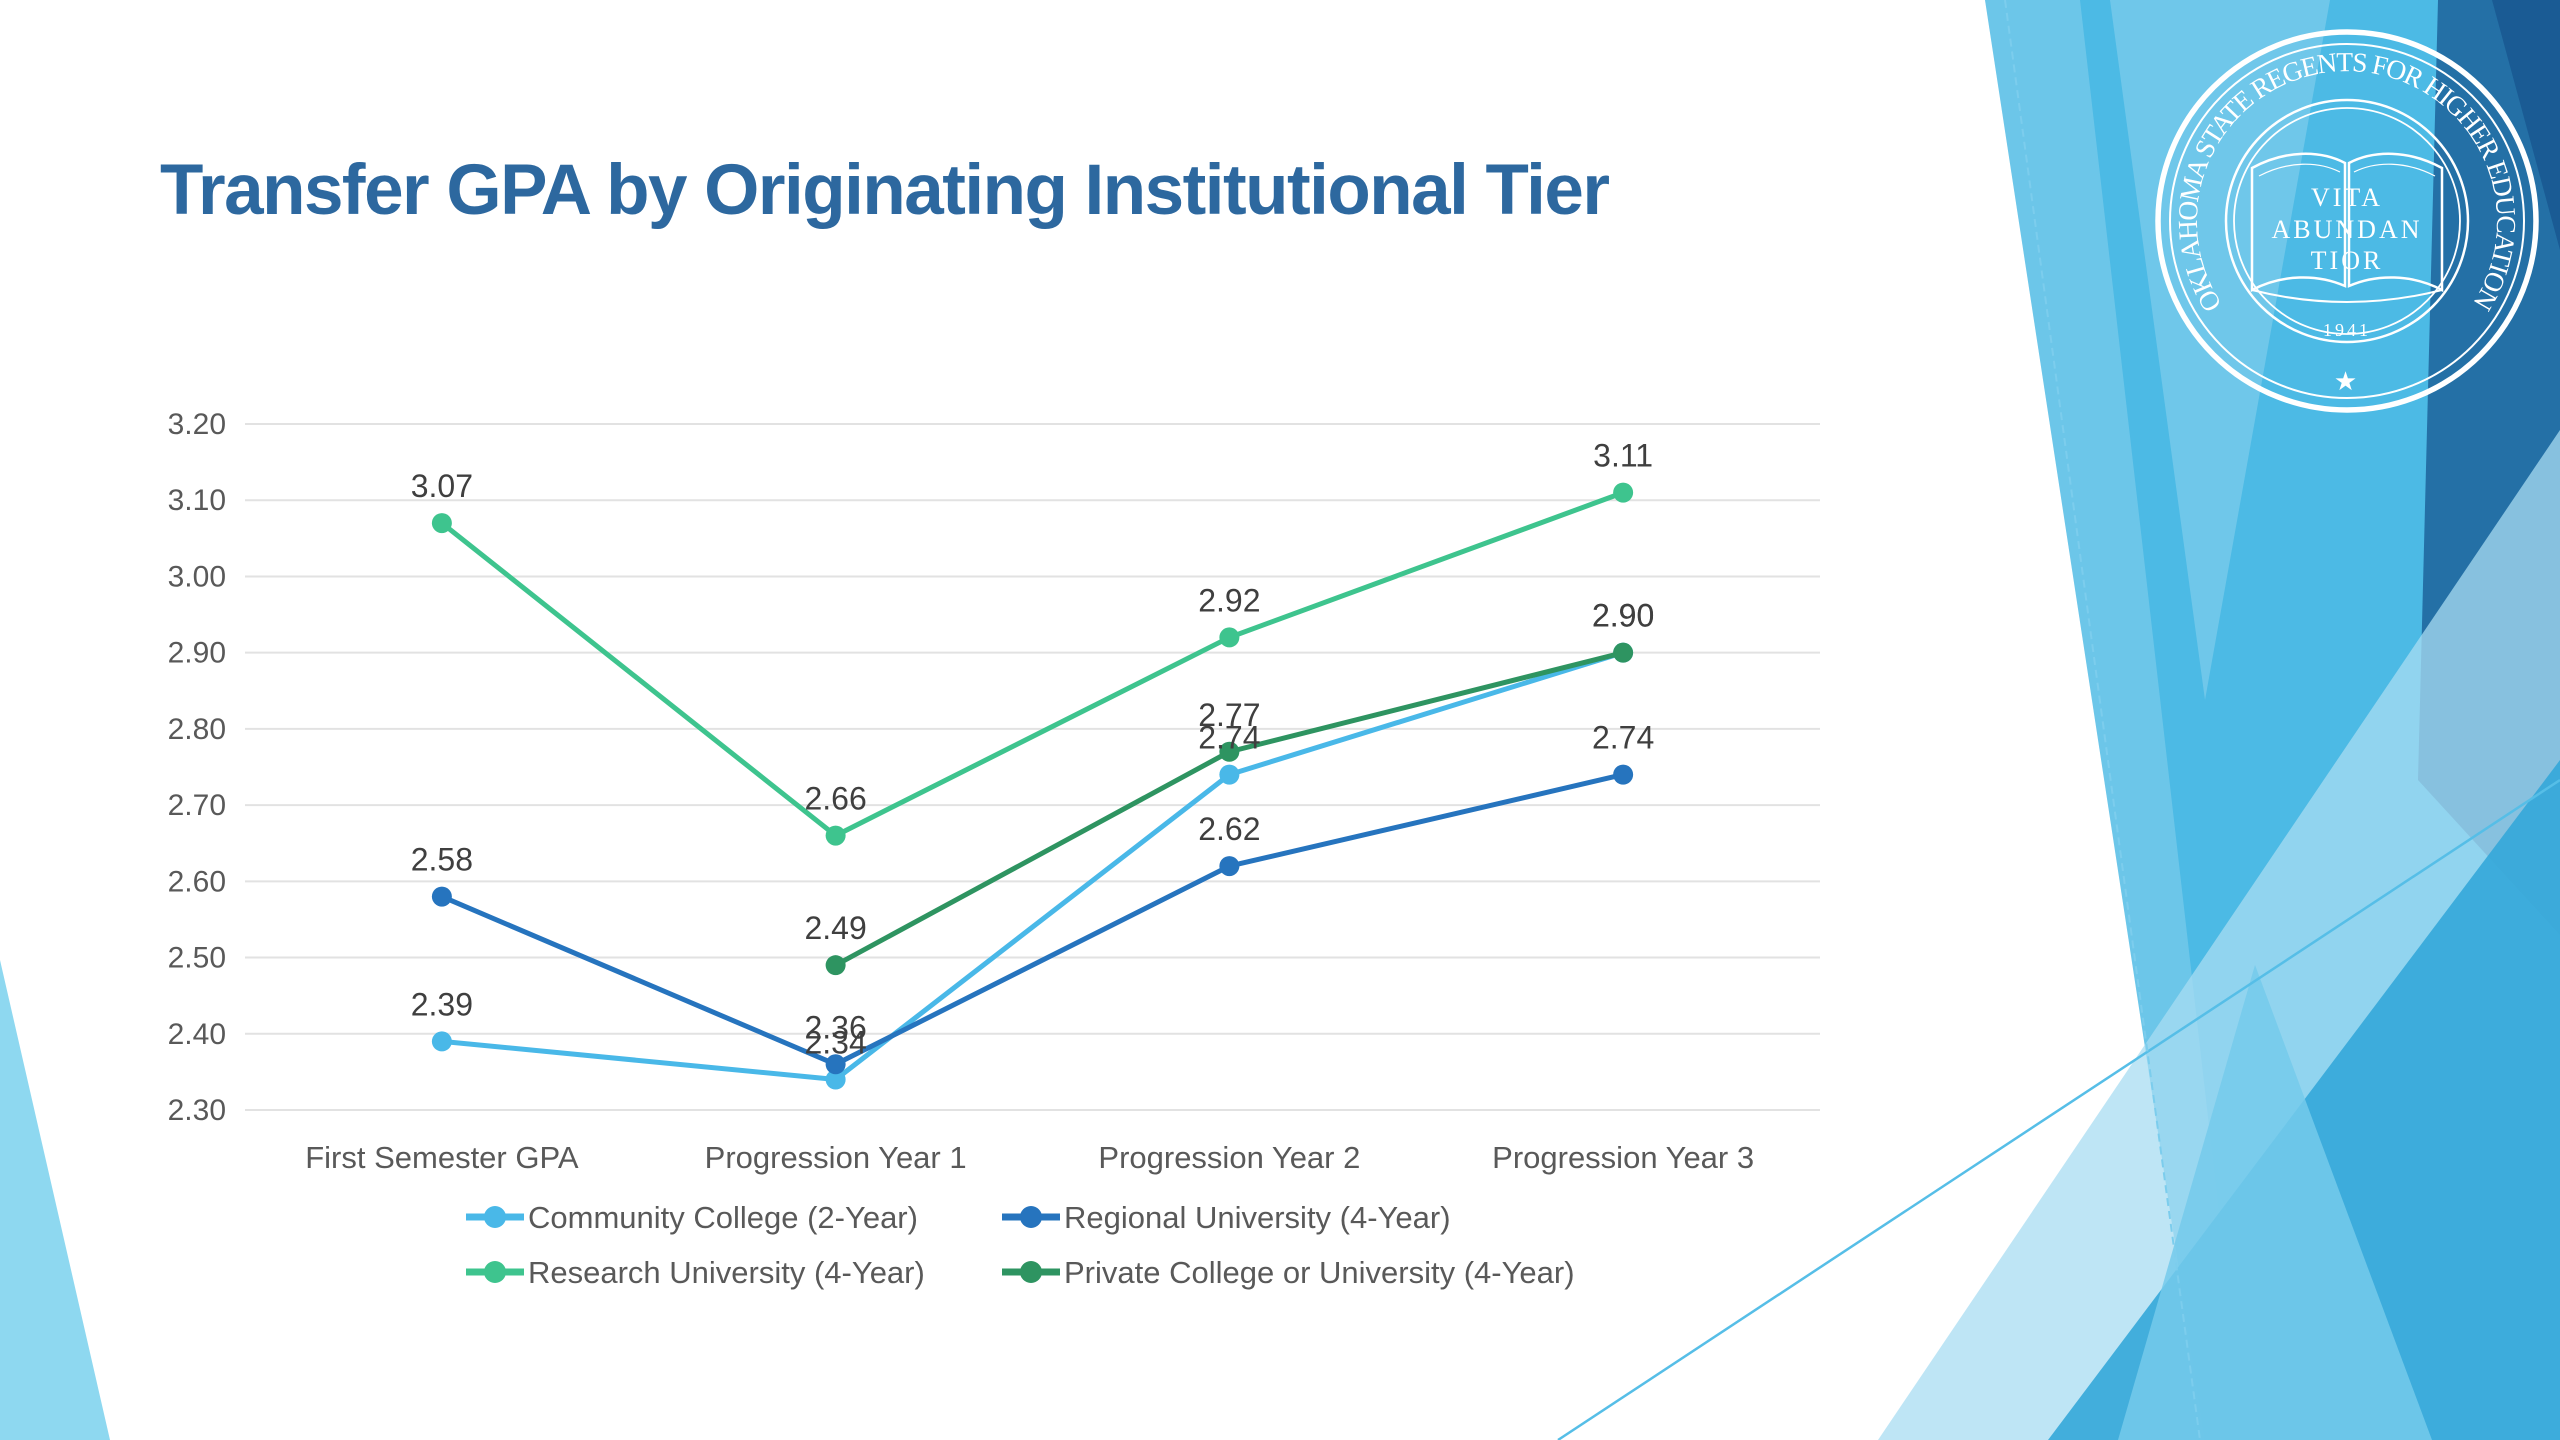 Image resolution: width=2560 pixels, height=1440 pixels. Describe the element at coordinates (197, 1034) in the screenshot. I see `y-axis-tick-label: 2.40` at that location.